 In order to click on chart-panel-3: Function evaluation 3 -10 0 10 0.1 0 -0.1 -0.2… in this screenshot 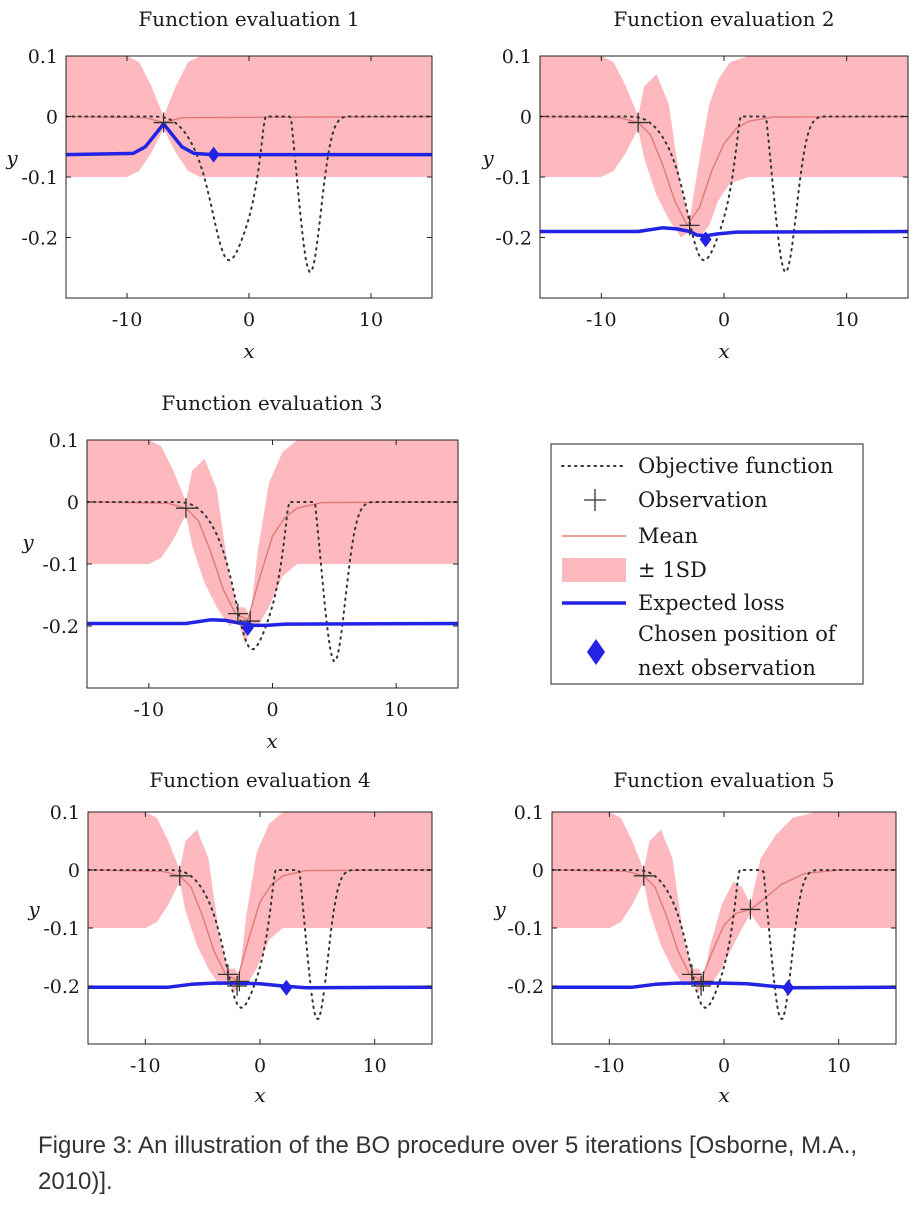, I will do `click(240, 572)`.